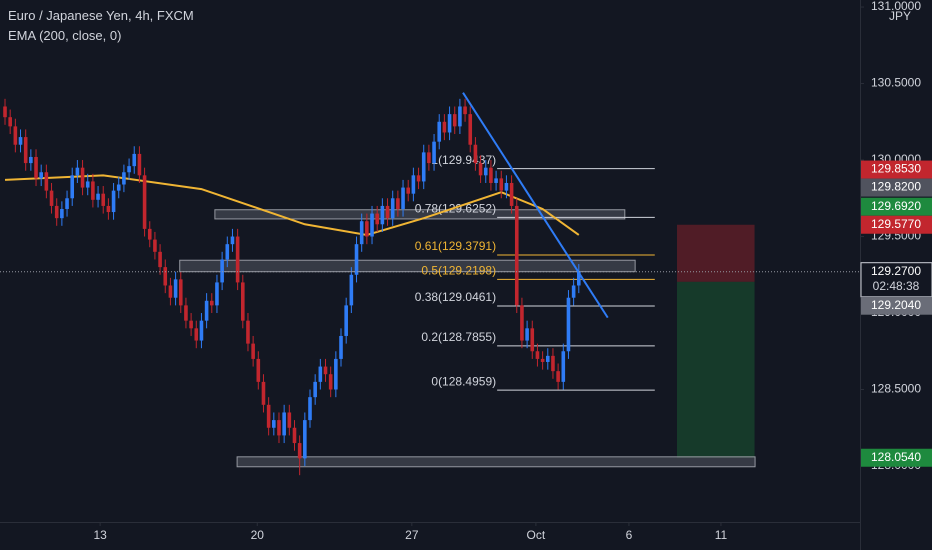  Describe the element at coordinates (430, 536) in the screenshot. I see `time-axis-bg` at that location.